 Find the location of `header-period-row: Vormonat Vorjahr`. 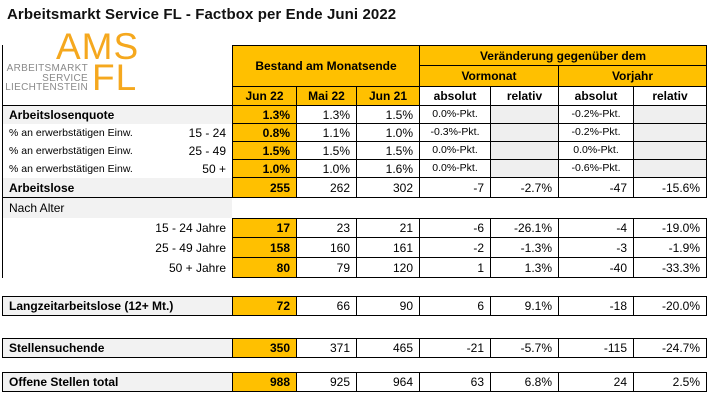

header-period-row: Vormonat Vorjahr is located at coordinates (563, 76).